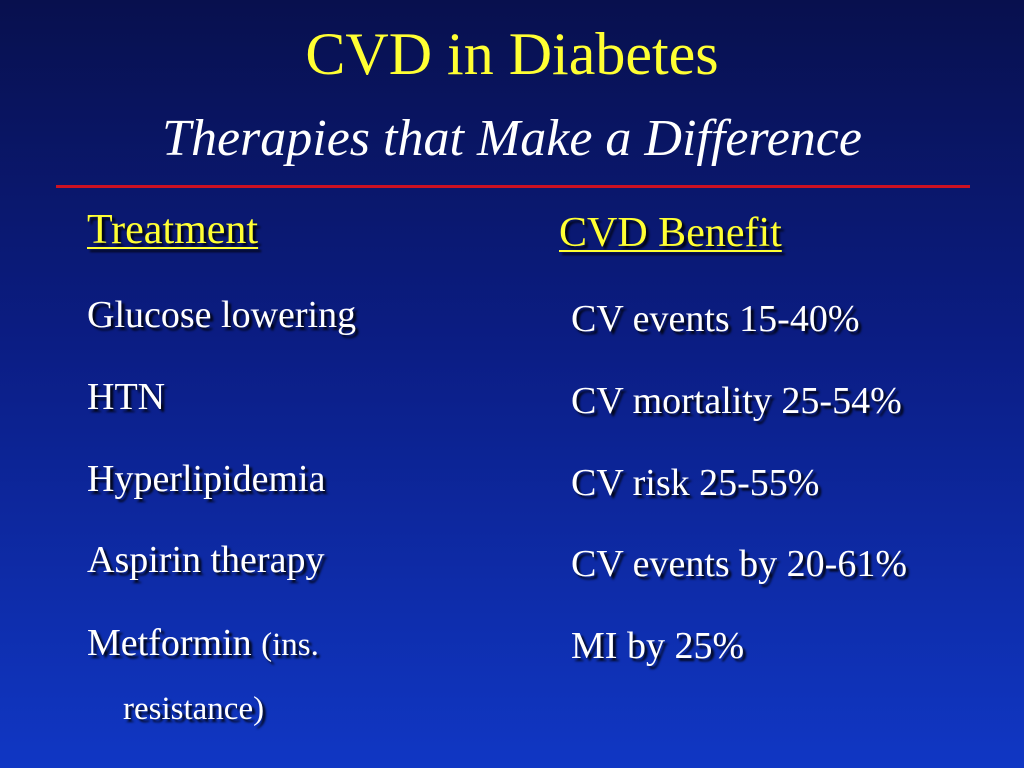  I want to click on benefit-cell: CV mortality 25-54%, so click(736, 401).